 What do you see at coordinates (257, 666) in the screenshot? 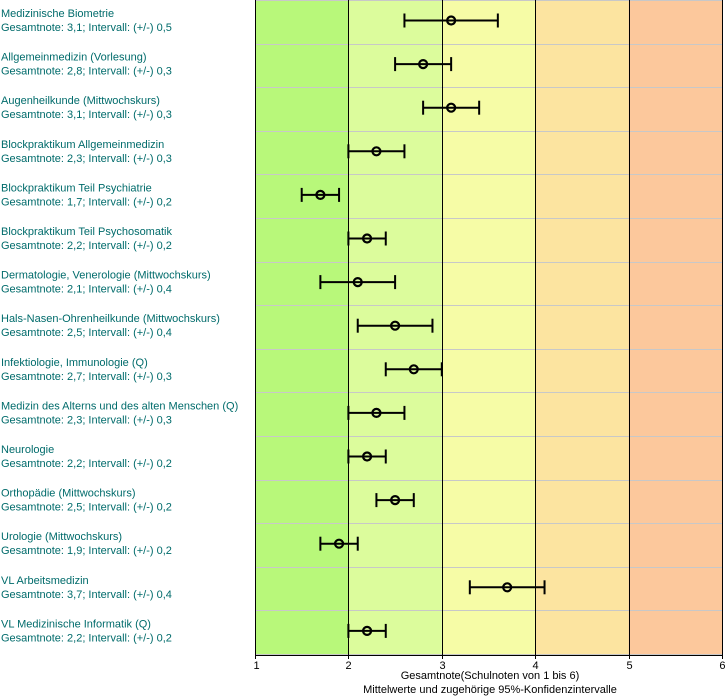
I see `x-tick-label-1: 1` at bounding box center [257, 666].